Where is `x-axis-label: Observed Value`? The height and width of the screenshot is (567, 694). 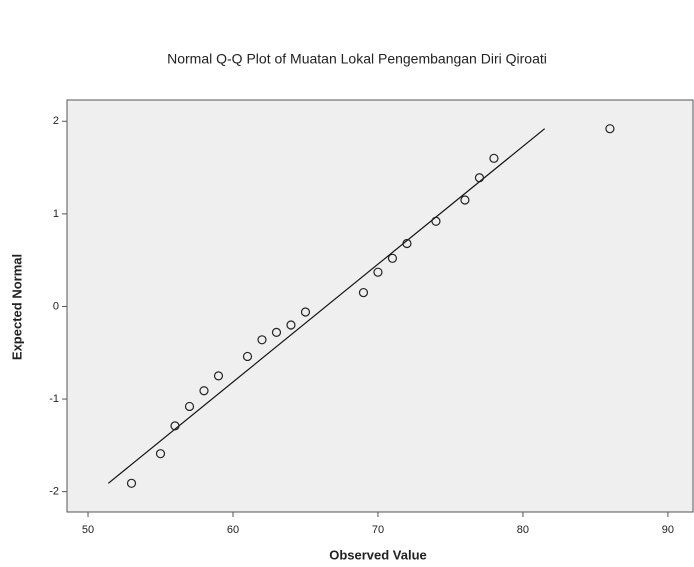
x-axis-label: Observed Value is located at coordinates (378, 554).